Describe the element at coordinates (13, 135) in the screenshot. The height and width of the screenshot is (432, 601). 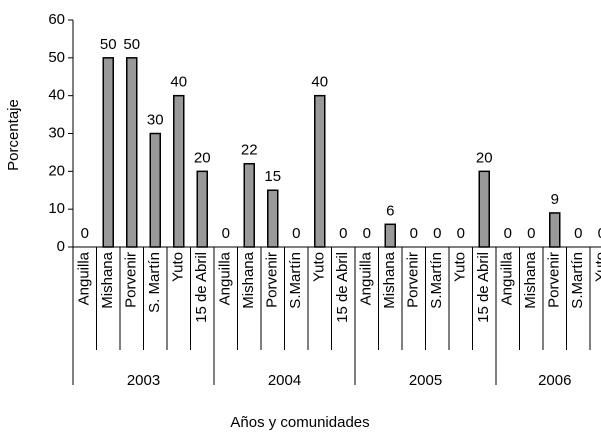
I see `y-axis-title: Porcentaje` at that location.